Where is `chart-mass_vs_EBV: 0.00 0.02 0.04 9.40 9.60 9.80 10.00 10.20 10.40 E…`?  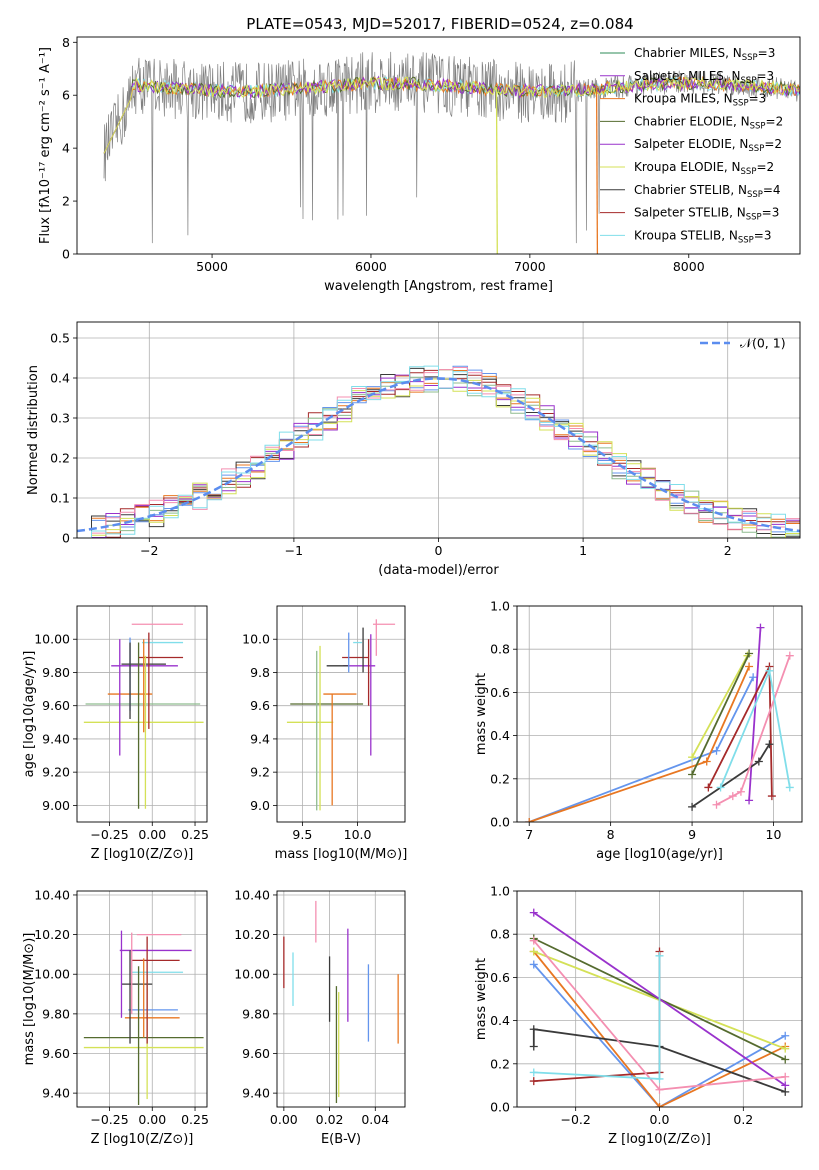
chart-mass_vs_EBV: 0.00 0.02 0.04 9.40 9.60 9.80 10.00 10.20 10.40 E… is located at coordinates (320, 1017).